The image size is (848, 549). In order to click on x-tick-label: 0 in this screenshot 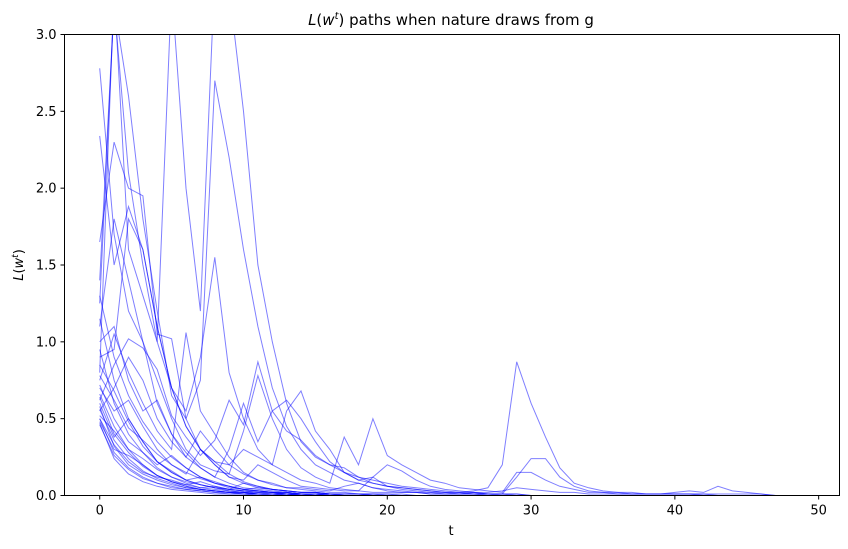, I will do `click(100, 511)`.